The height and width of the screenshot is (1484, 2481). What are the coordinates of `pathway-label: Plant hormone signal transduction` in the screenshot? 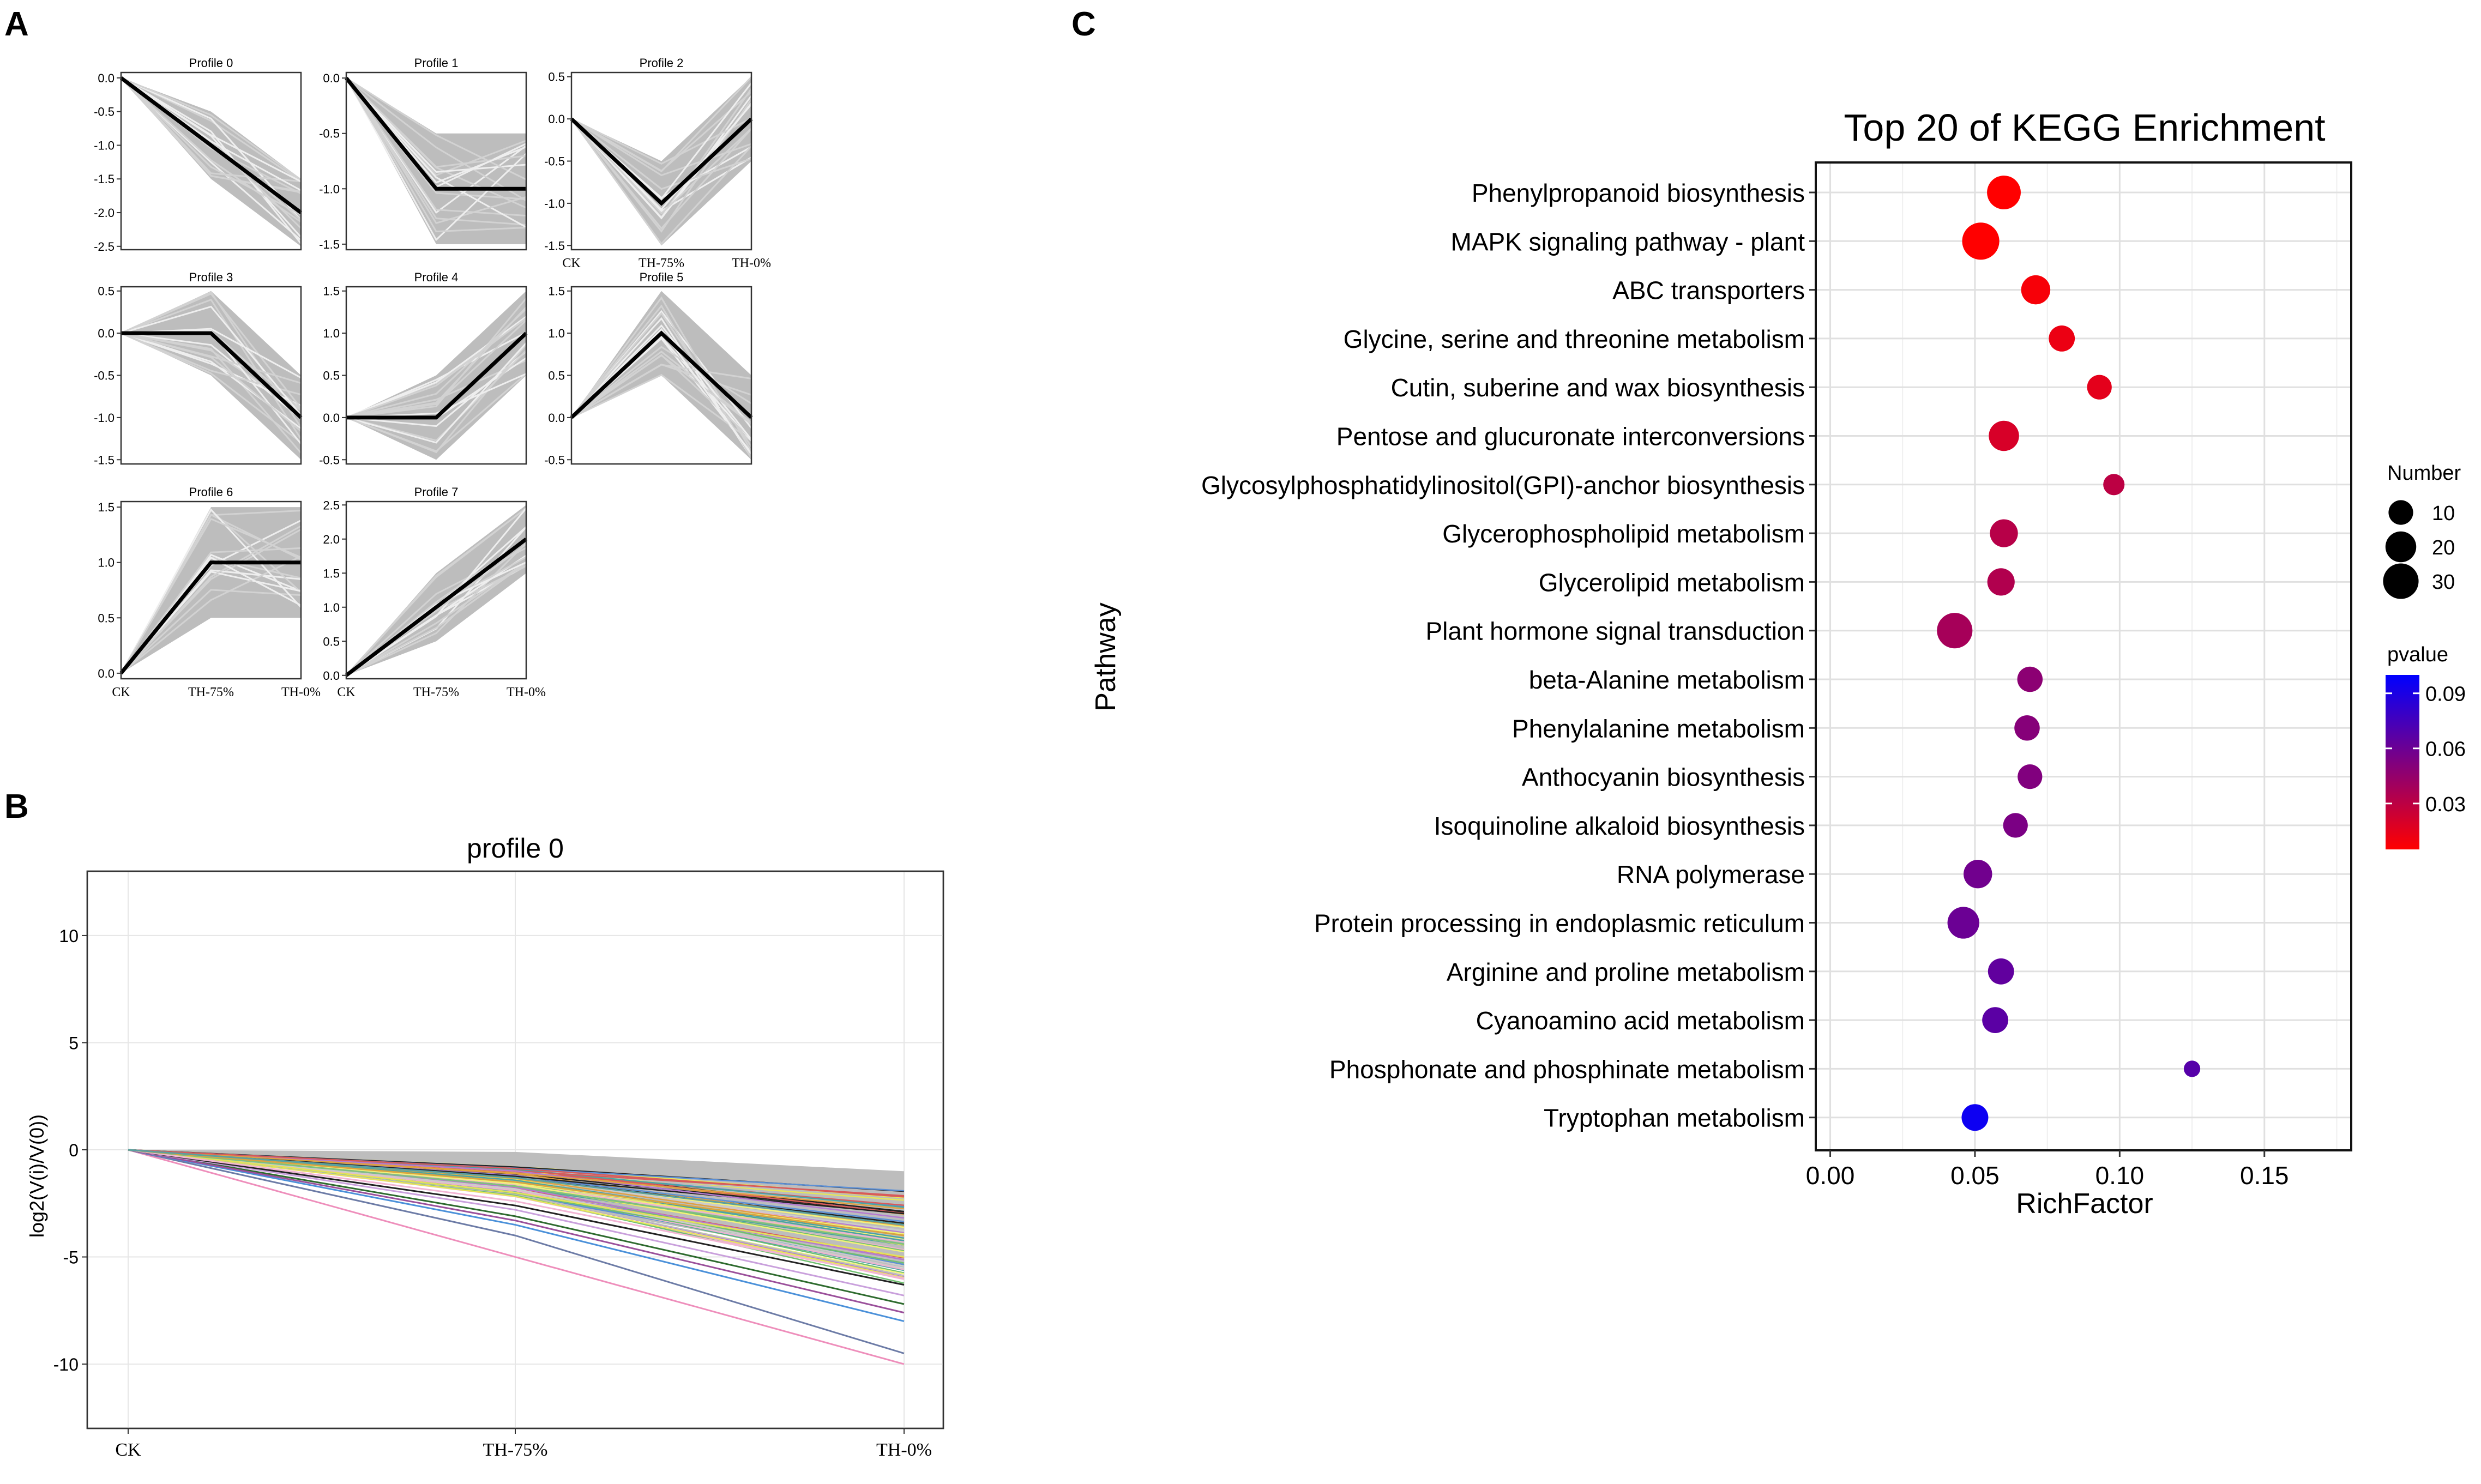 It's located at (1615, 631).